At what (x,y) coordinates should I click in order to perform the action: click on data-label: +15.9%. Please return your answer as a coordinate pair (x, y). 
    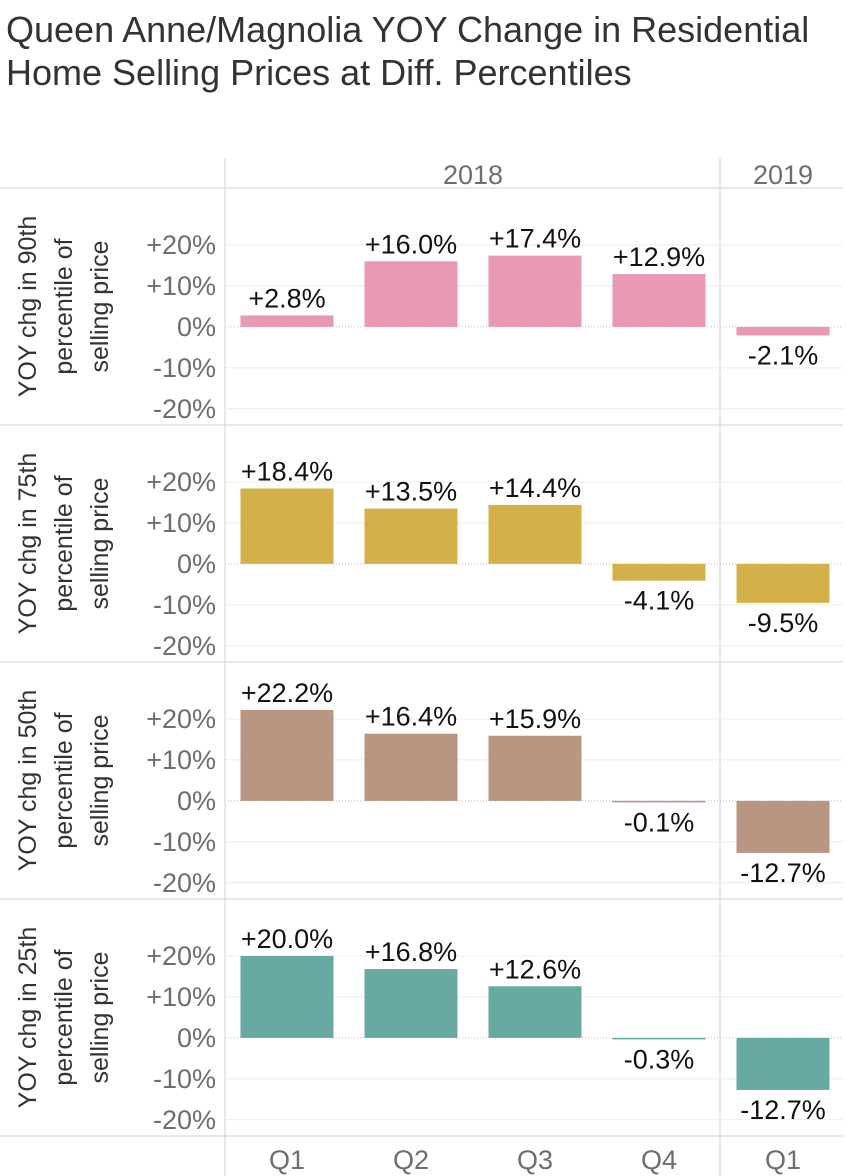
    Looking at the image, I should click on (535, 719).